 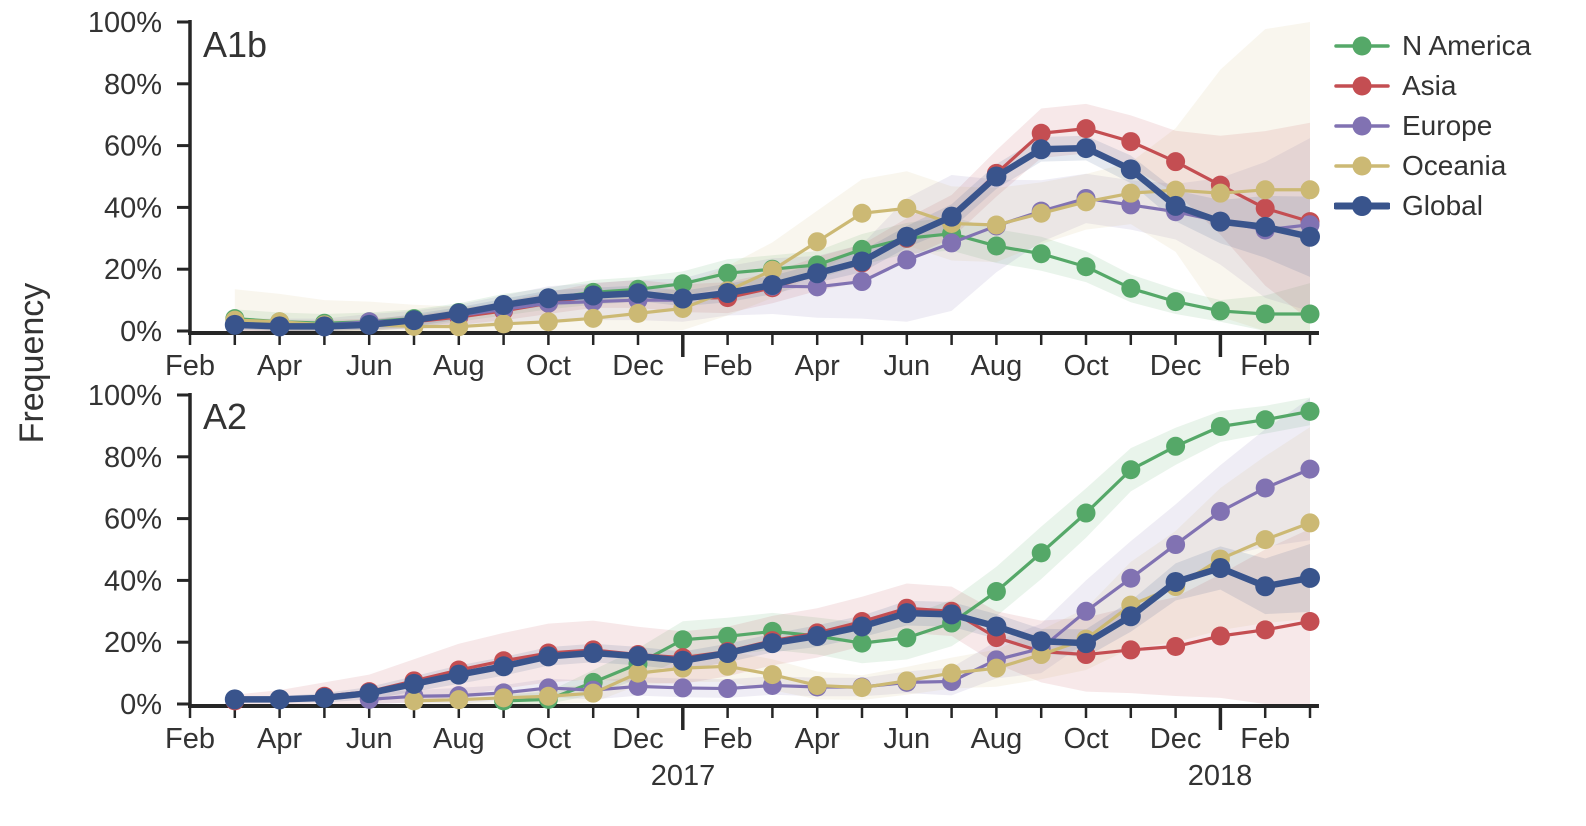 What do you see at coordinates (1432, 46) in the screenshot?
I see `legend-item-n-america: N America` at bounding box center [1432, 46].